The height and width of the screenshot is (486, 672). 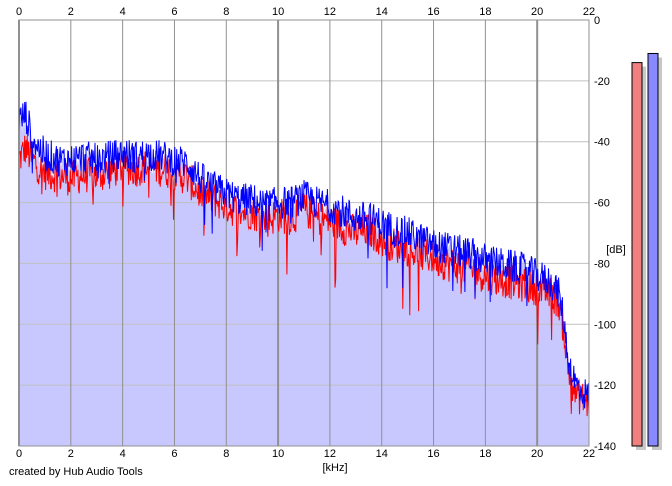 I want to click on x-tick-bottom-8: 16, so click(x=433, y=454).